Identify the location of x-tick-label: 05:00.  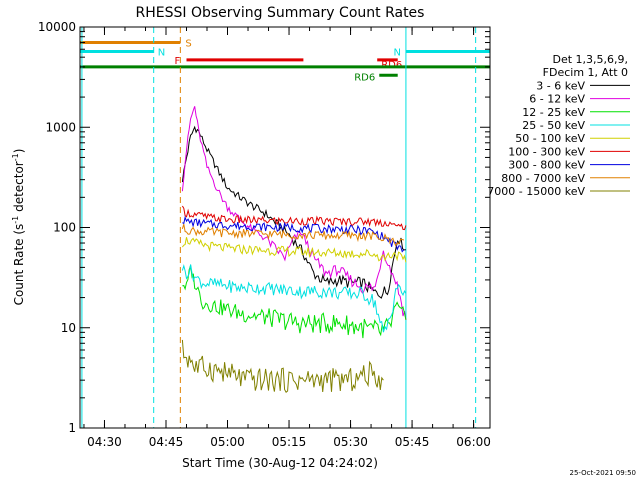
(227, 442).